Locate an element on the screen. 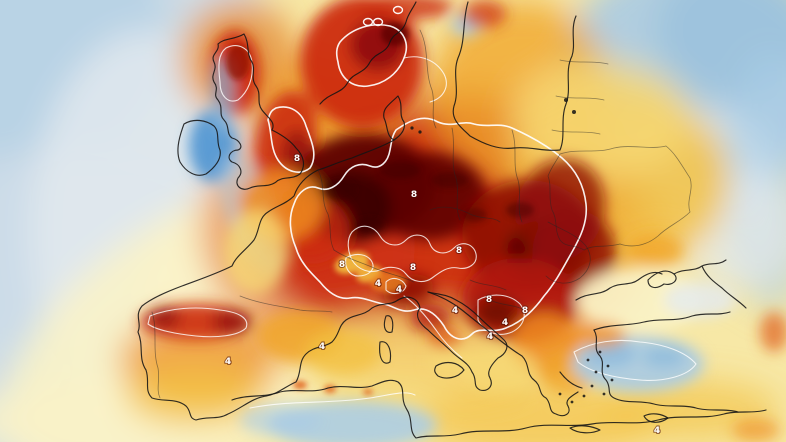 Image resolution: width=786 pixels, height=442 pixels. norway-coast is located at coordinates (368, 53).